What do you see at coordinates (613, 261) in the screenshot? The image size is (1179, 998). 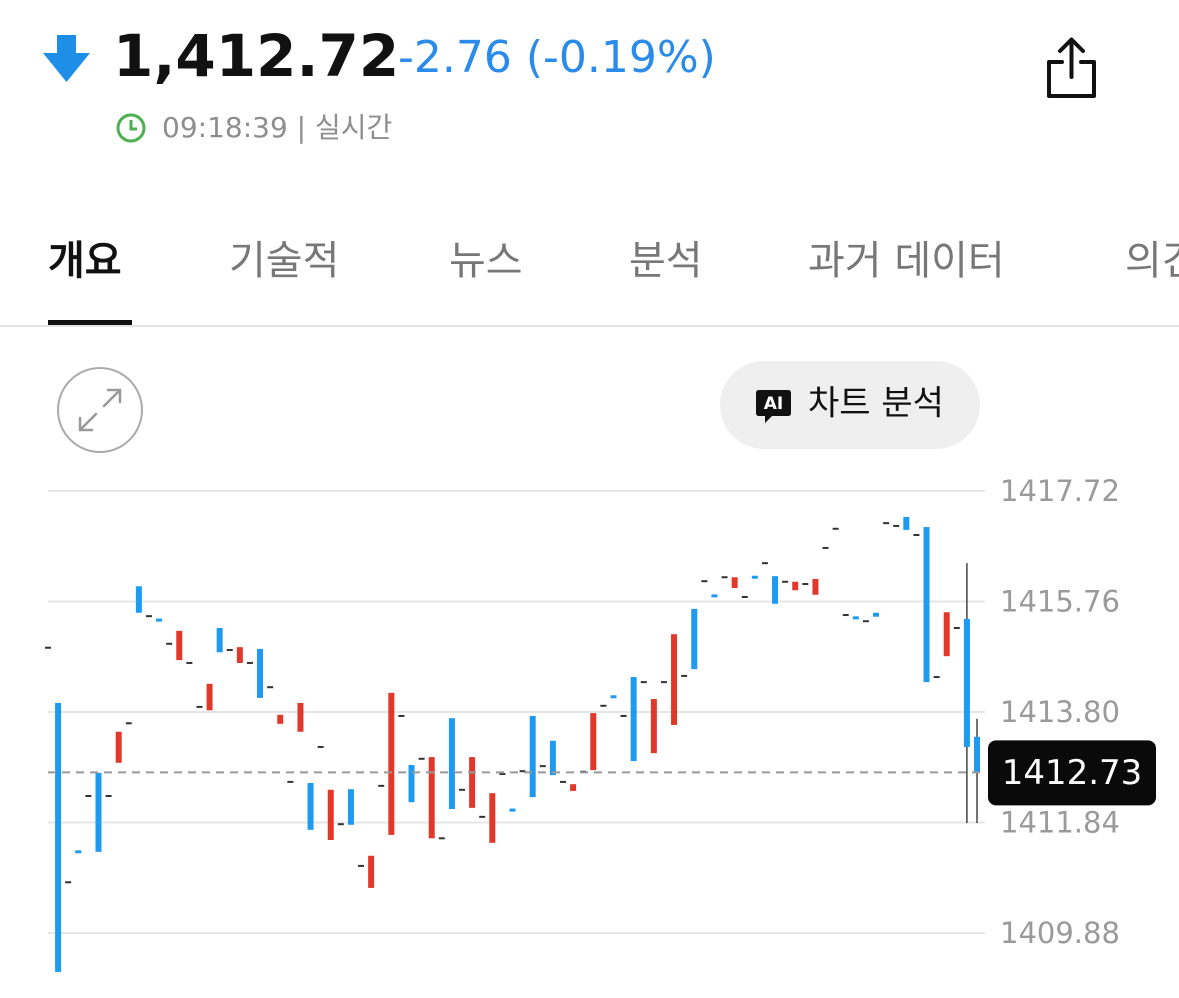 I see `tab-bar: 개요 기술적 뉴스 분석 과거 데이터 의견` at bounding box center [613, 261].